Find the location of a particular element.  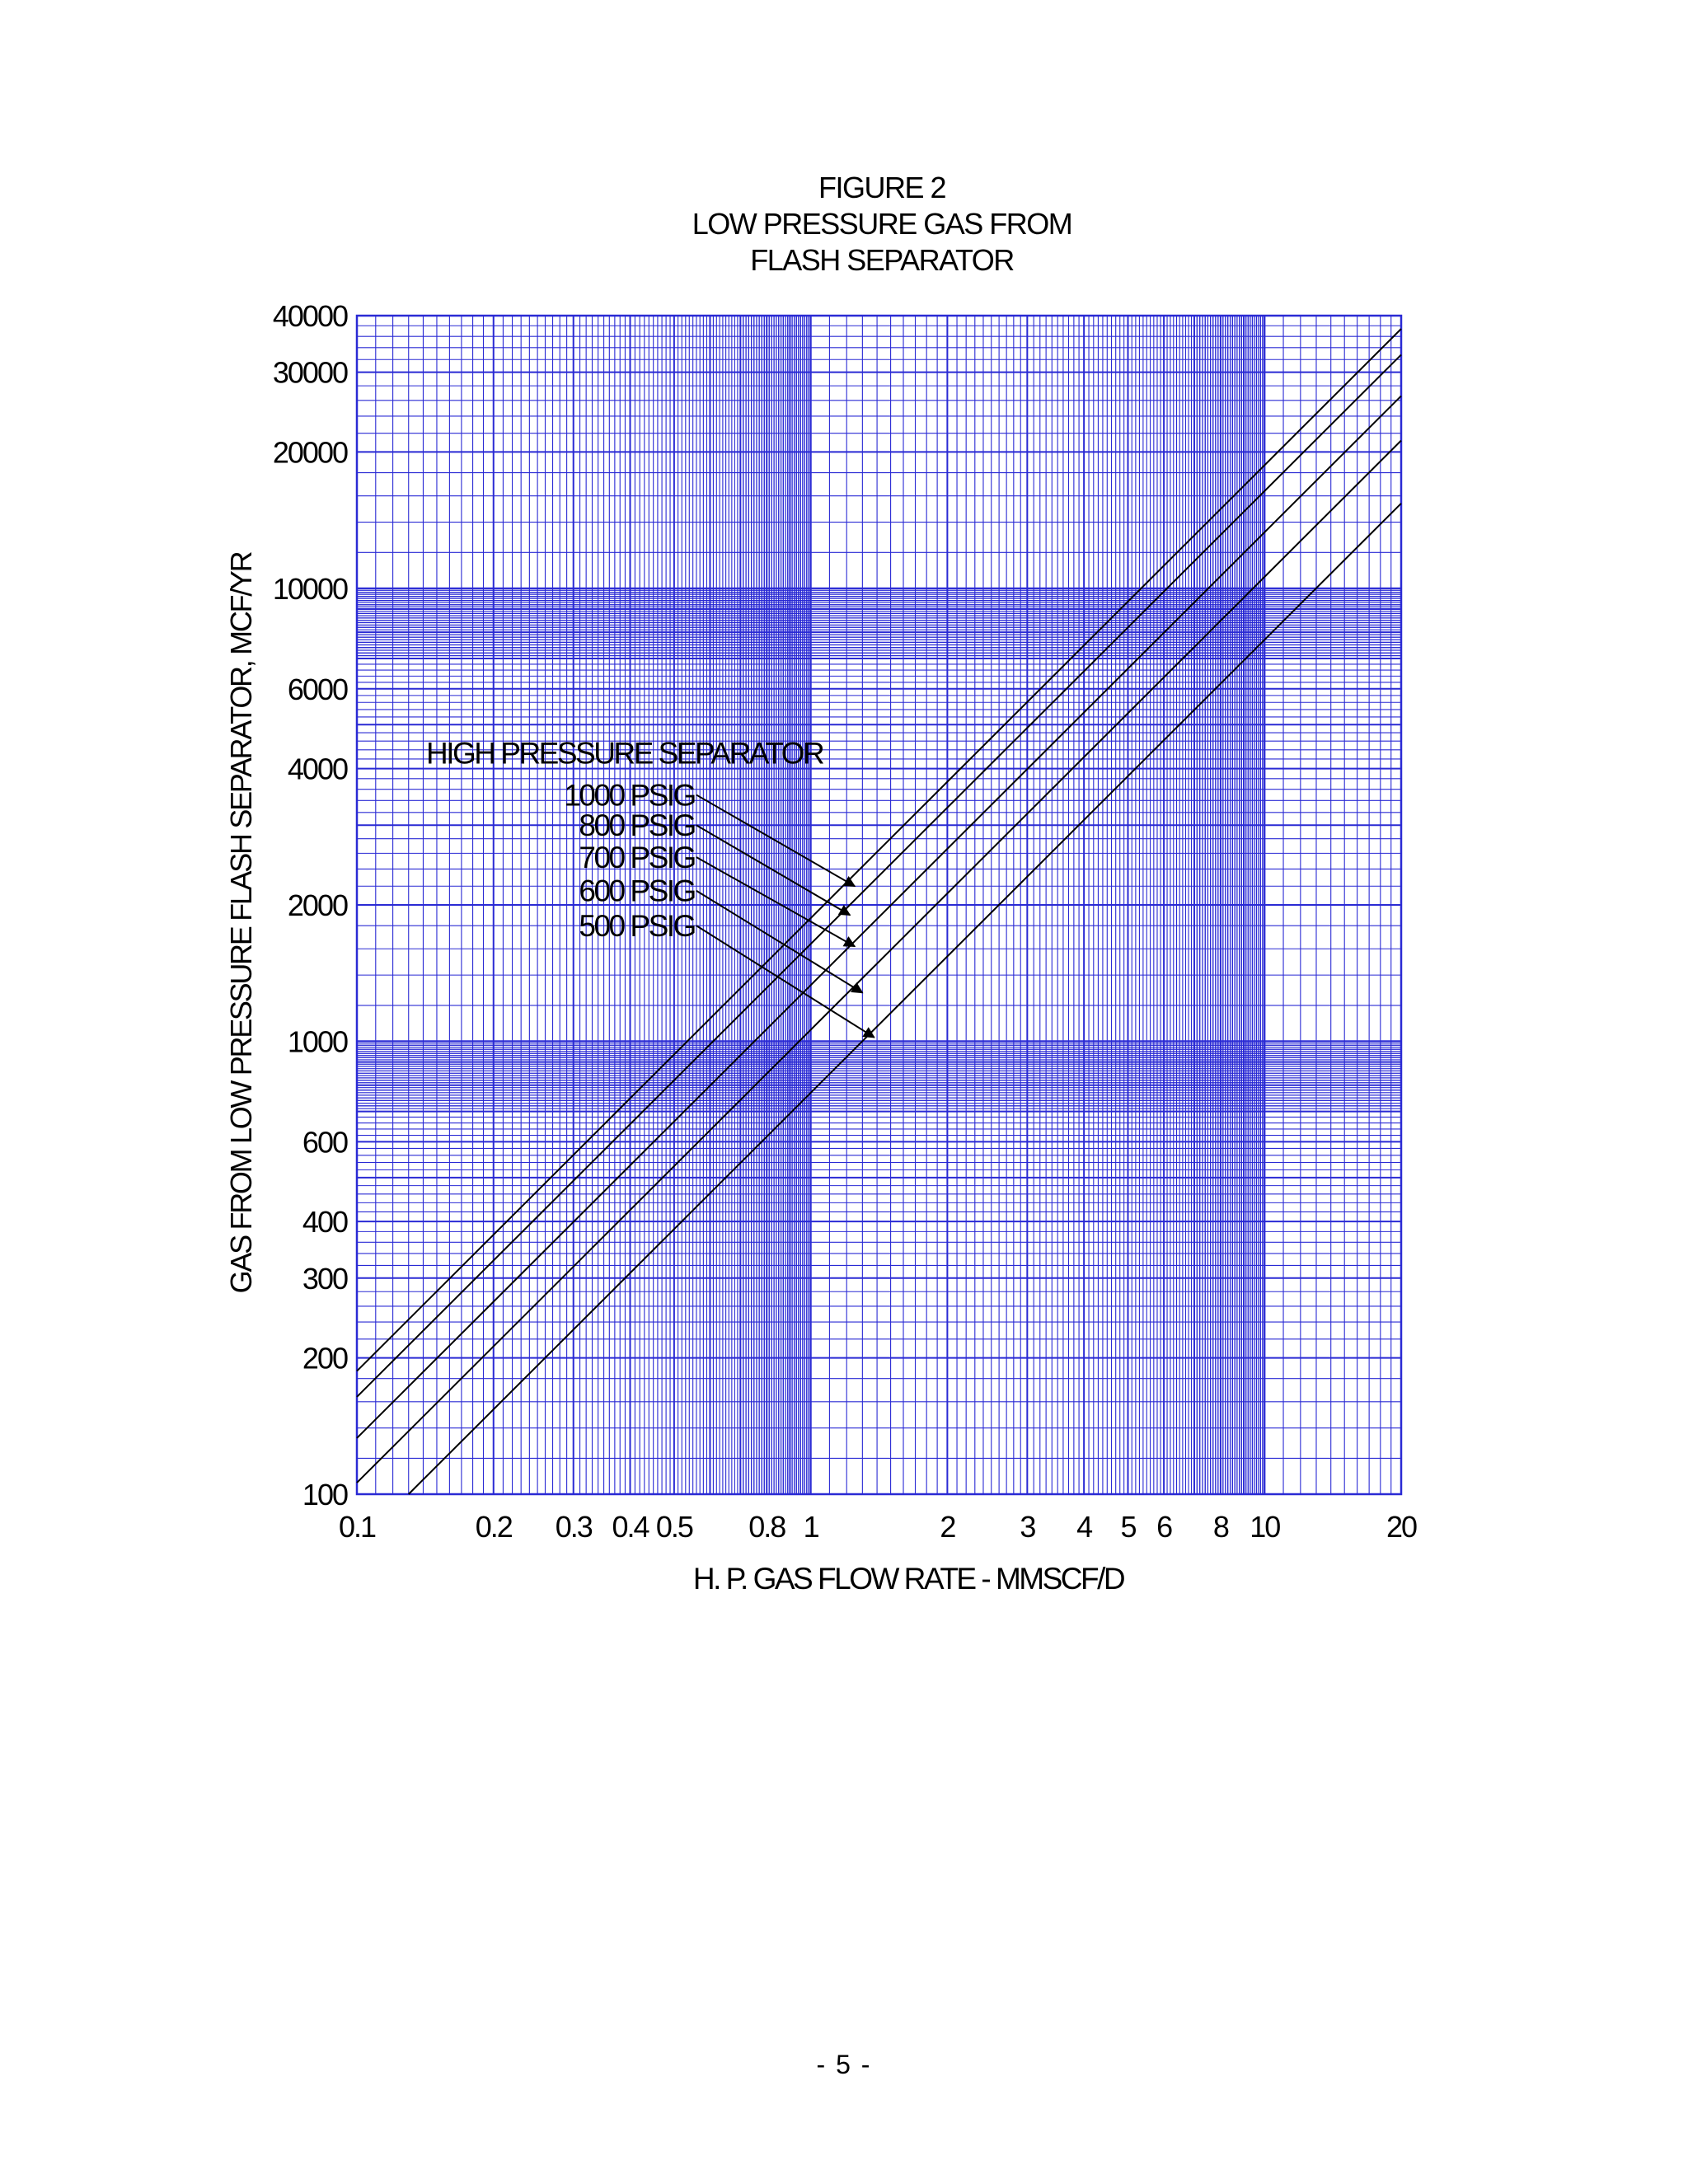

x-tick-label: 0.2 is located at coordinates (494, 1527).